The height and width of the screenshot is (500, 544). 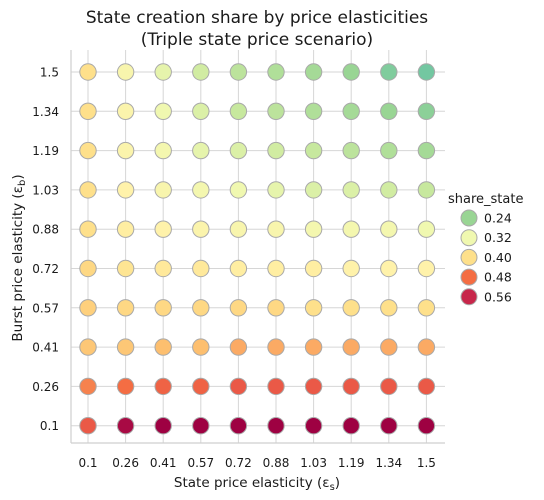 I want to click on x-tick-label: 1.03, so click(x=313, y=463).